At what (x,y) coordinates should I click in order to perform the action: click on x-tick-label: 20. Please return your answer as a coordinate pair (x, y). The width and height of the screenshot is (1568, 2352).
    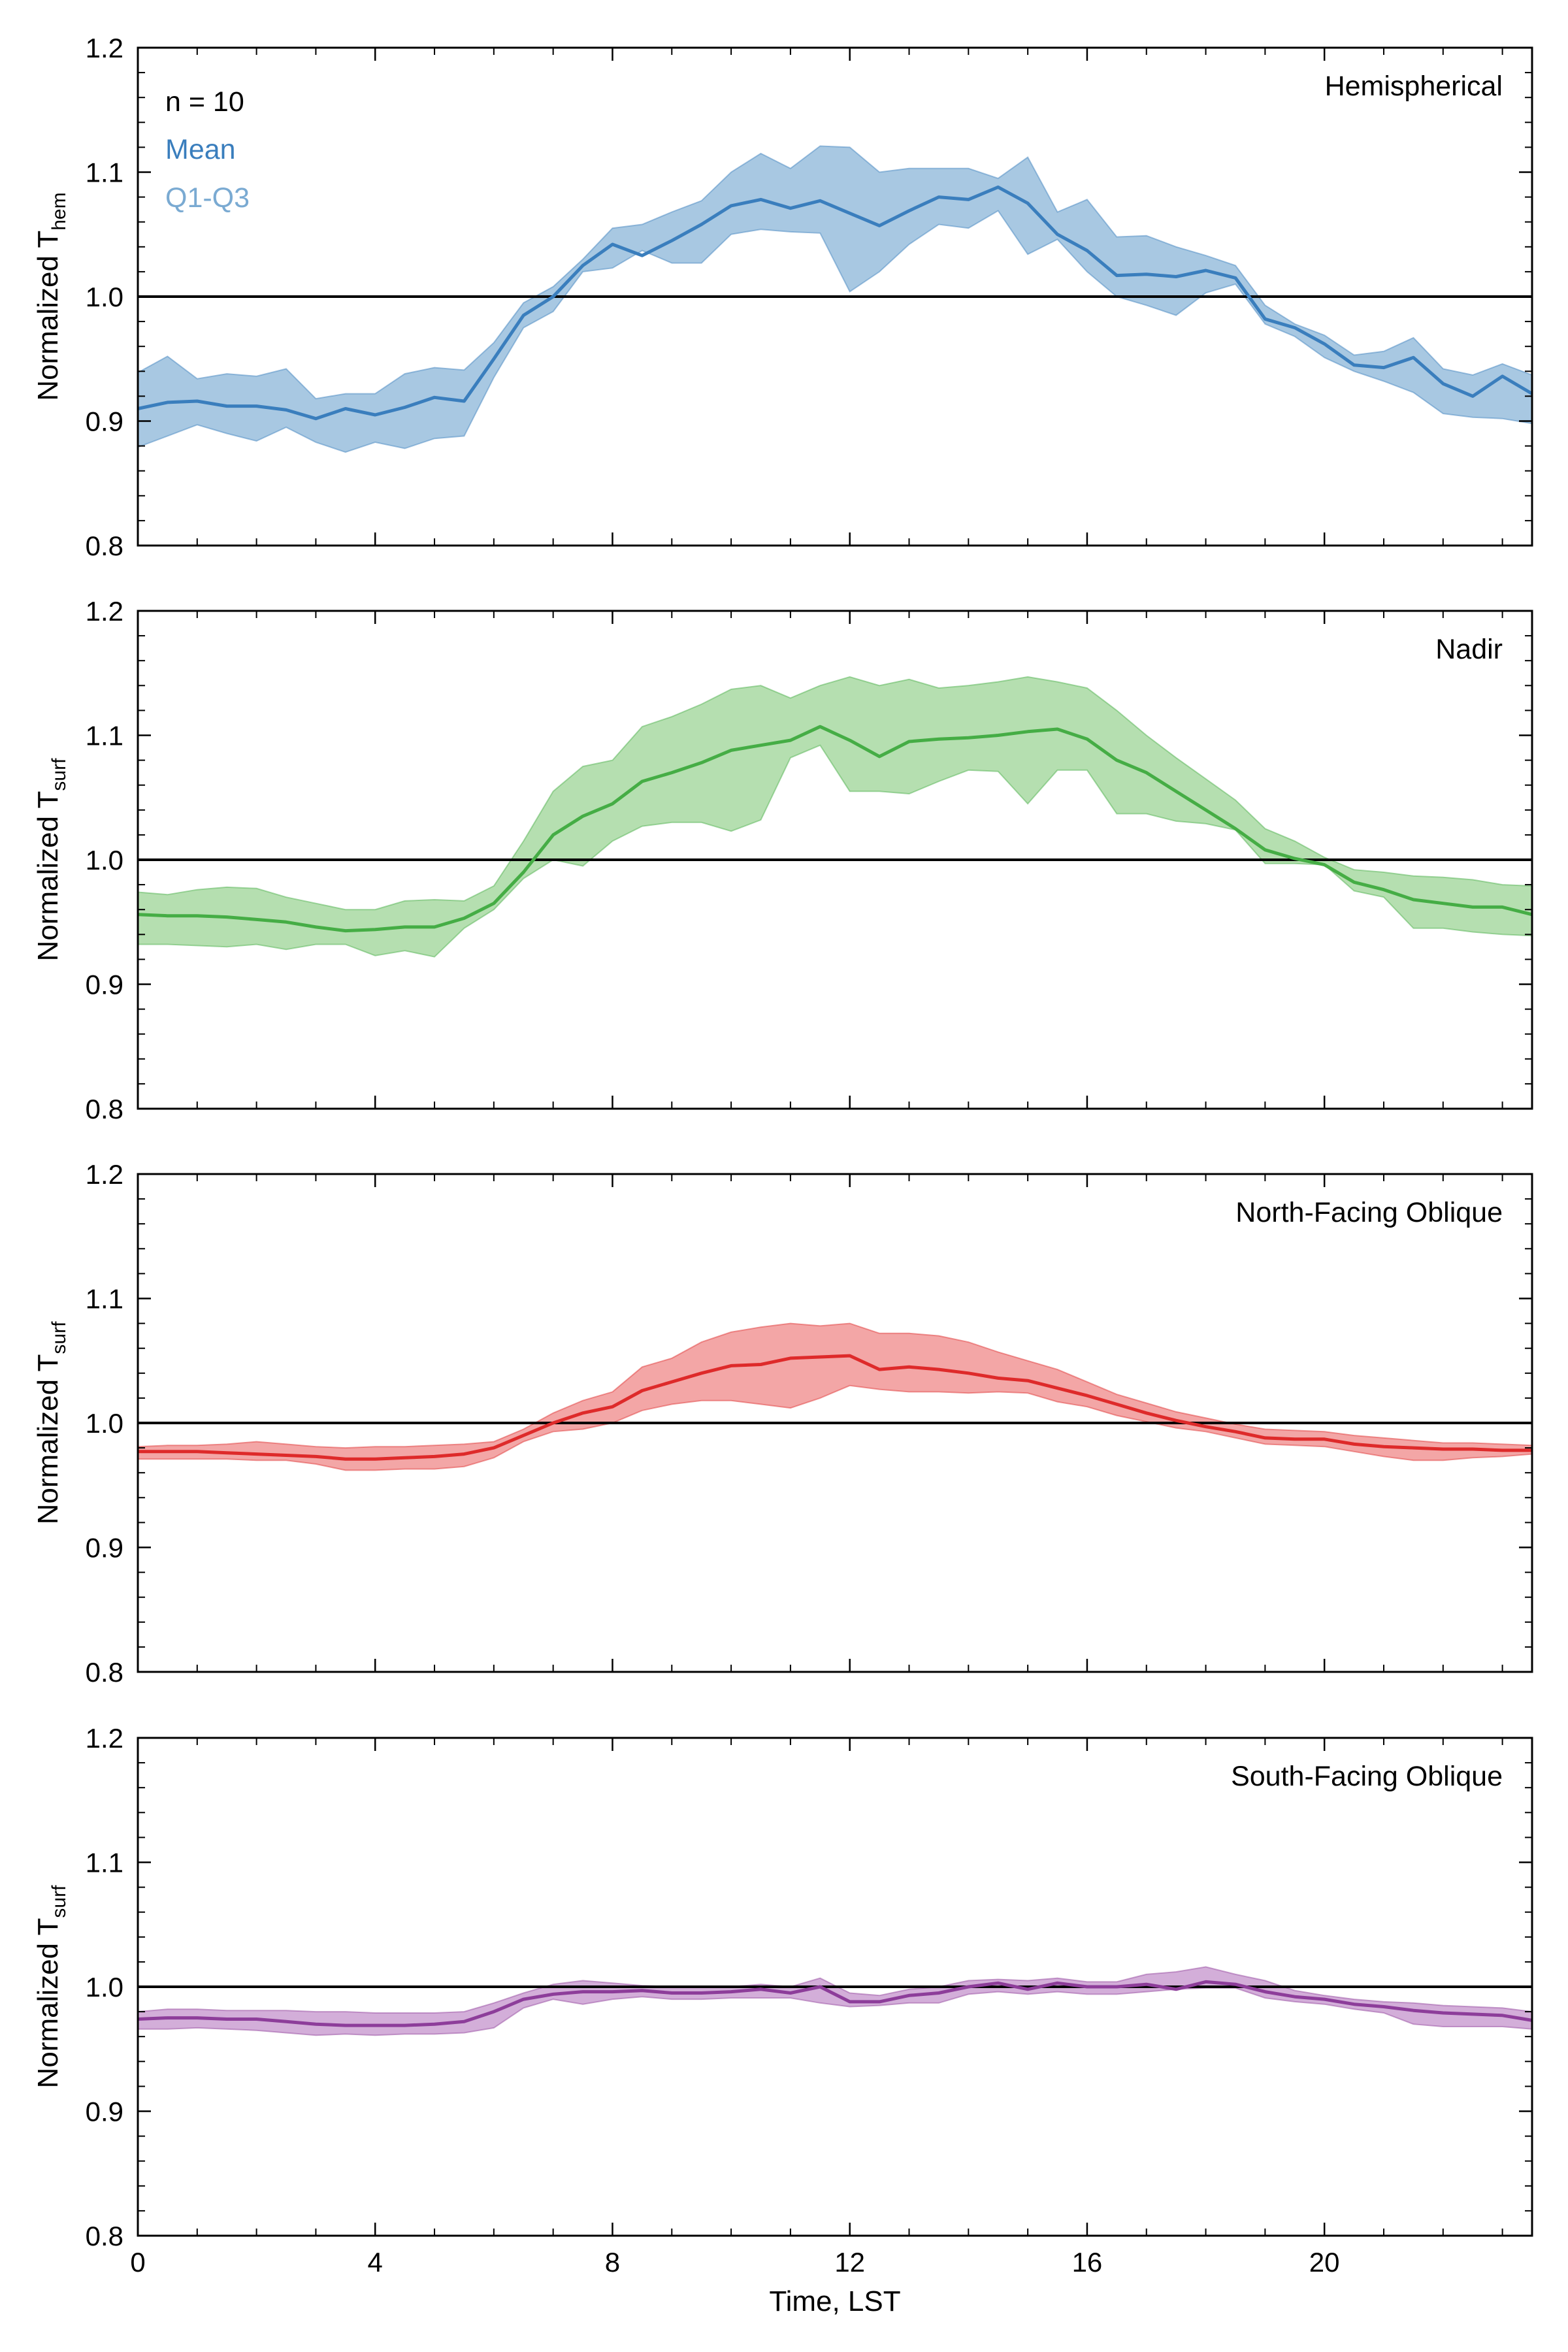
    Looking at the image, I should click on (1324, 2262).